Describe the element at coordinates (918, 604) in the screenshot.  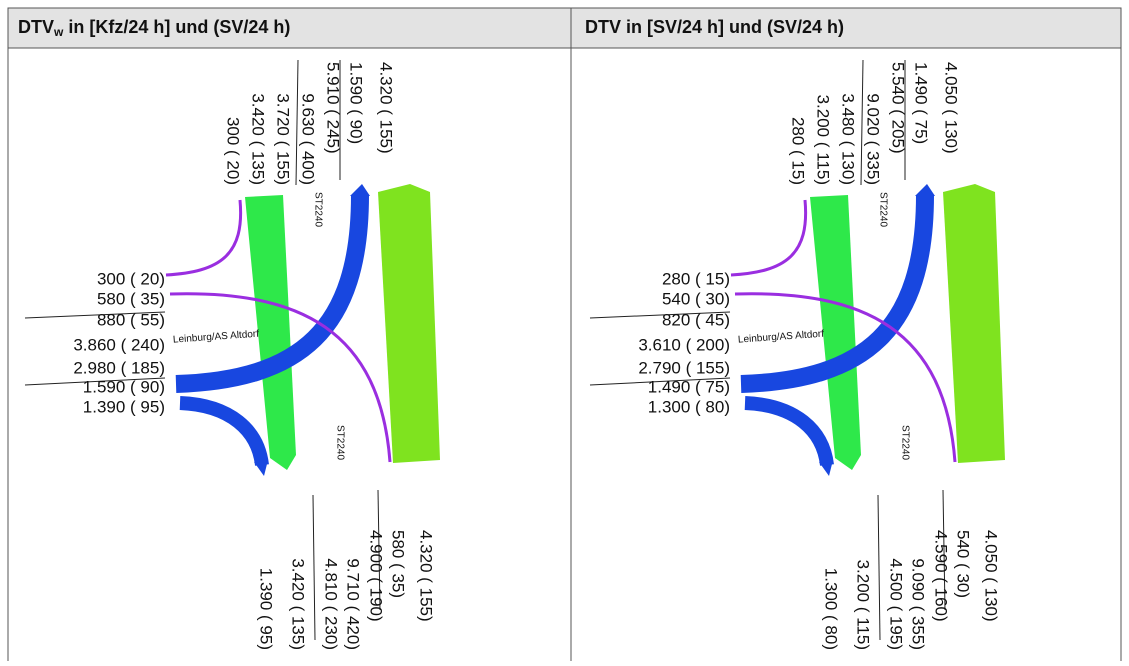
I see `flow-label: 9.090 ( 355)` at that location.